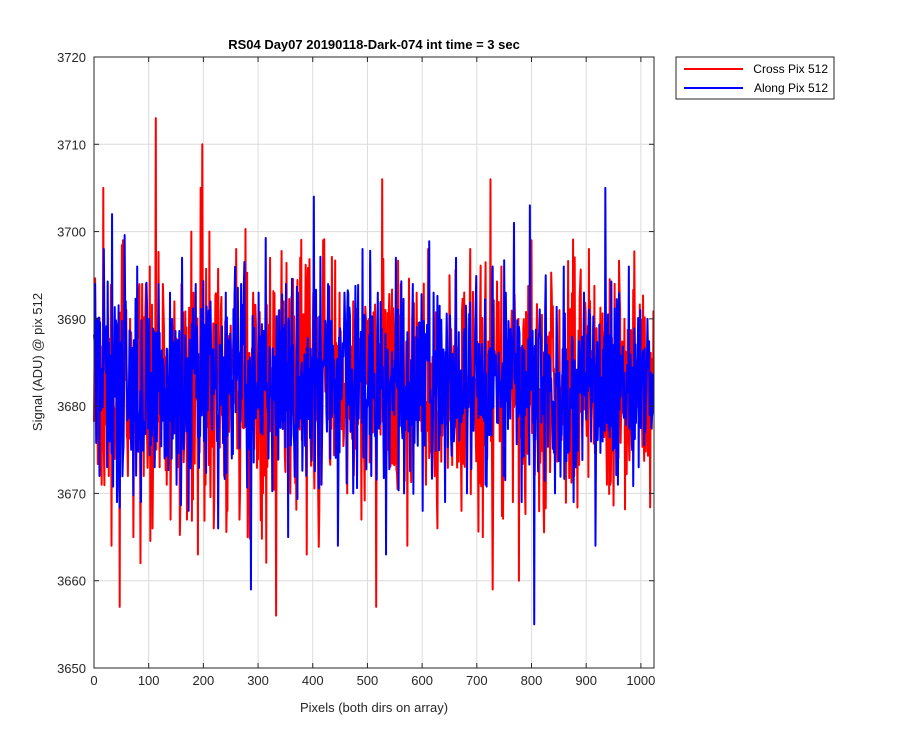  I want to click on legend-label-along: Along Pix 512, so click(791, 88).